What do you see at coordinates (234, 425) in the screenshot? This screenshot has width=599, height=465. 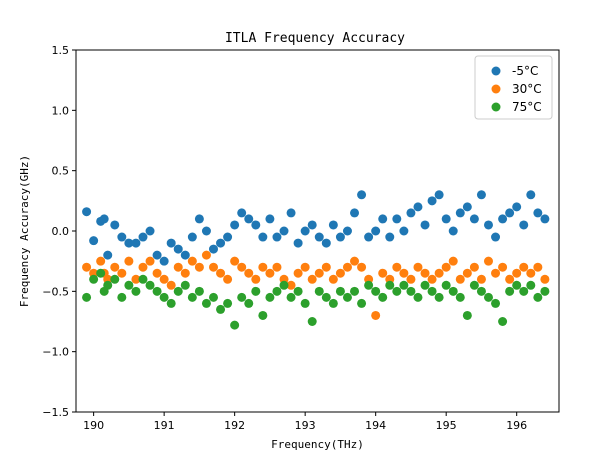 I see `x-tick-label: 192` at bounding box center [234, 425].